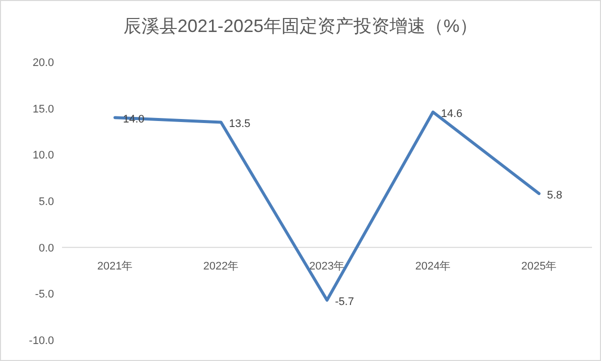 This screenshot has height=361, width=601. I want to click on x-tick-label: 2023年, so click(327, 266).